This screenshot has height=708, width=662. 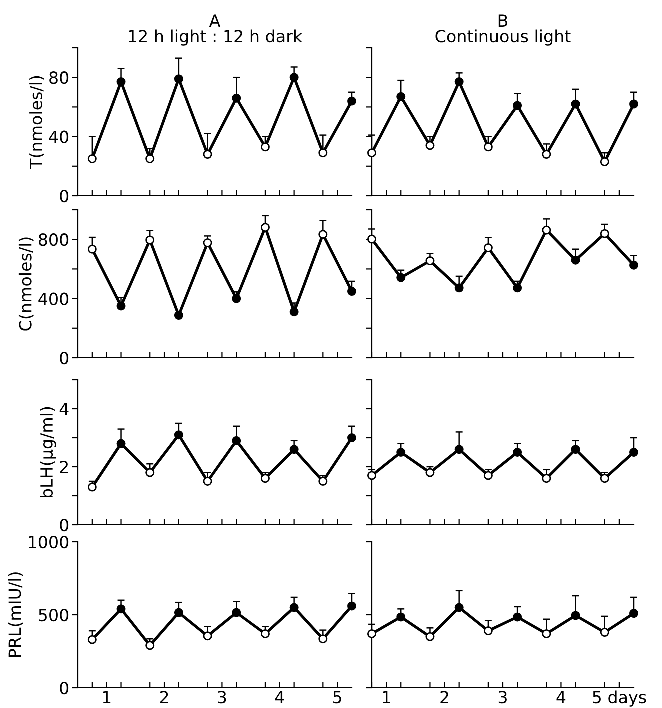 I want to click on chart-subtitle: Continuous light, so click(x=503, y=38).